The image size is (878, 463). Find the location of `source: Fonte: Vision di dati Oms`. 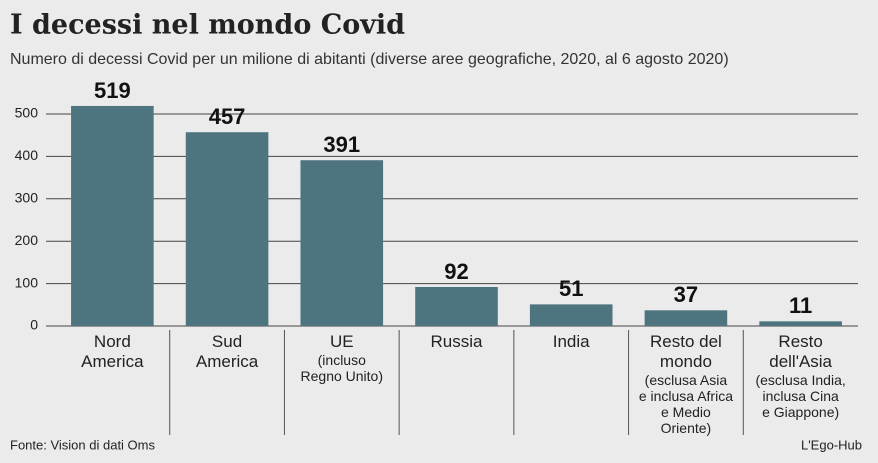

source: Fonte: Vision di dati Oms is located at coordinates (82, 444).